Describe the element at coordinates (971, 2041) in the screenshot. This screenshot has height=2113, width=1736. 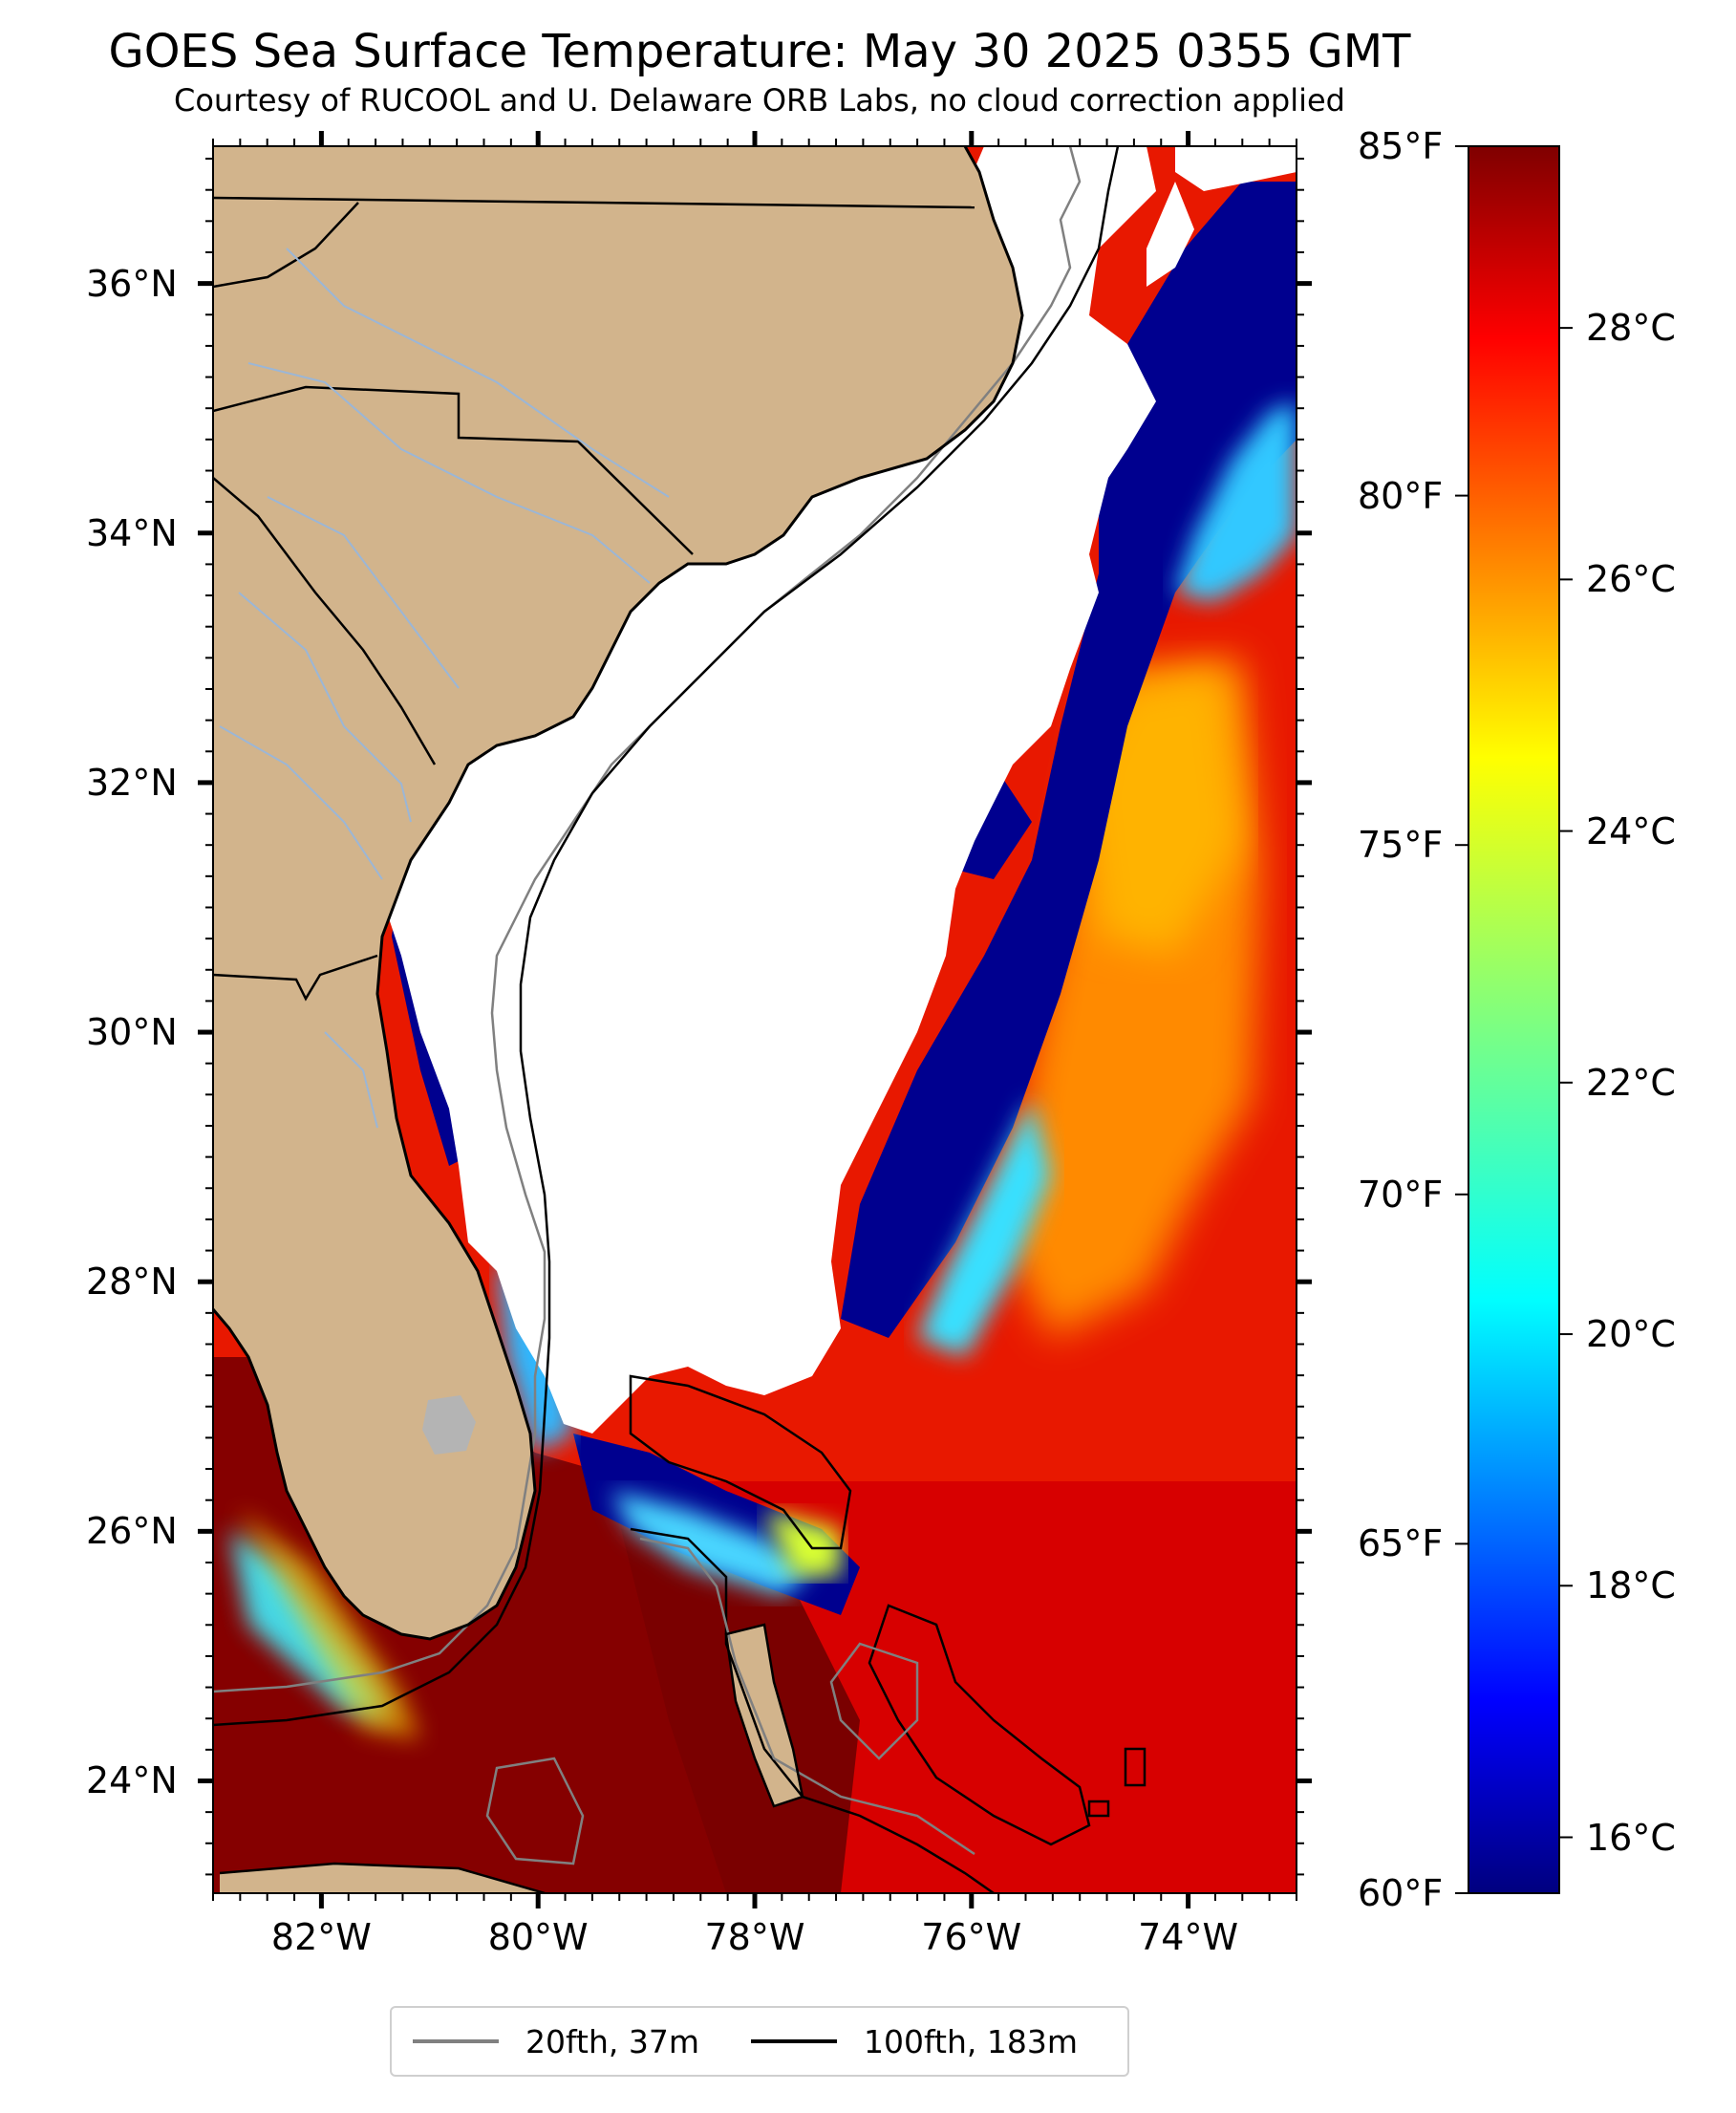
I see `legend-label-100fth: 100fth, 183m` at that location.